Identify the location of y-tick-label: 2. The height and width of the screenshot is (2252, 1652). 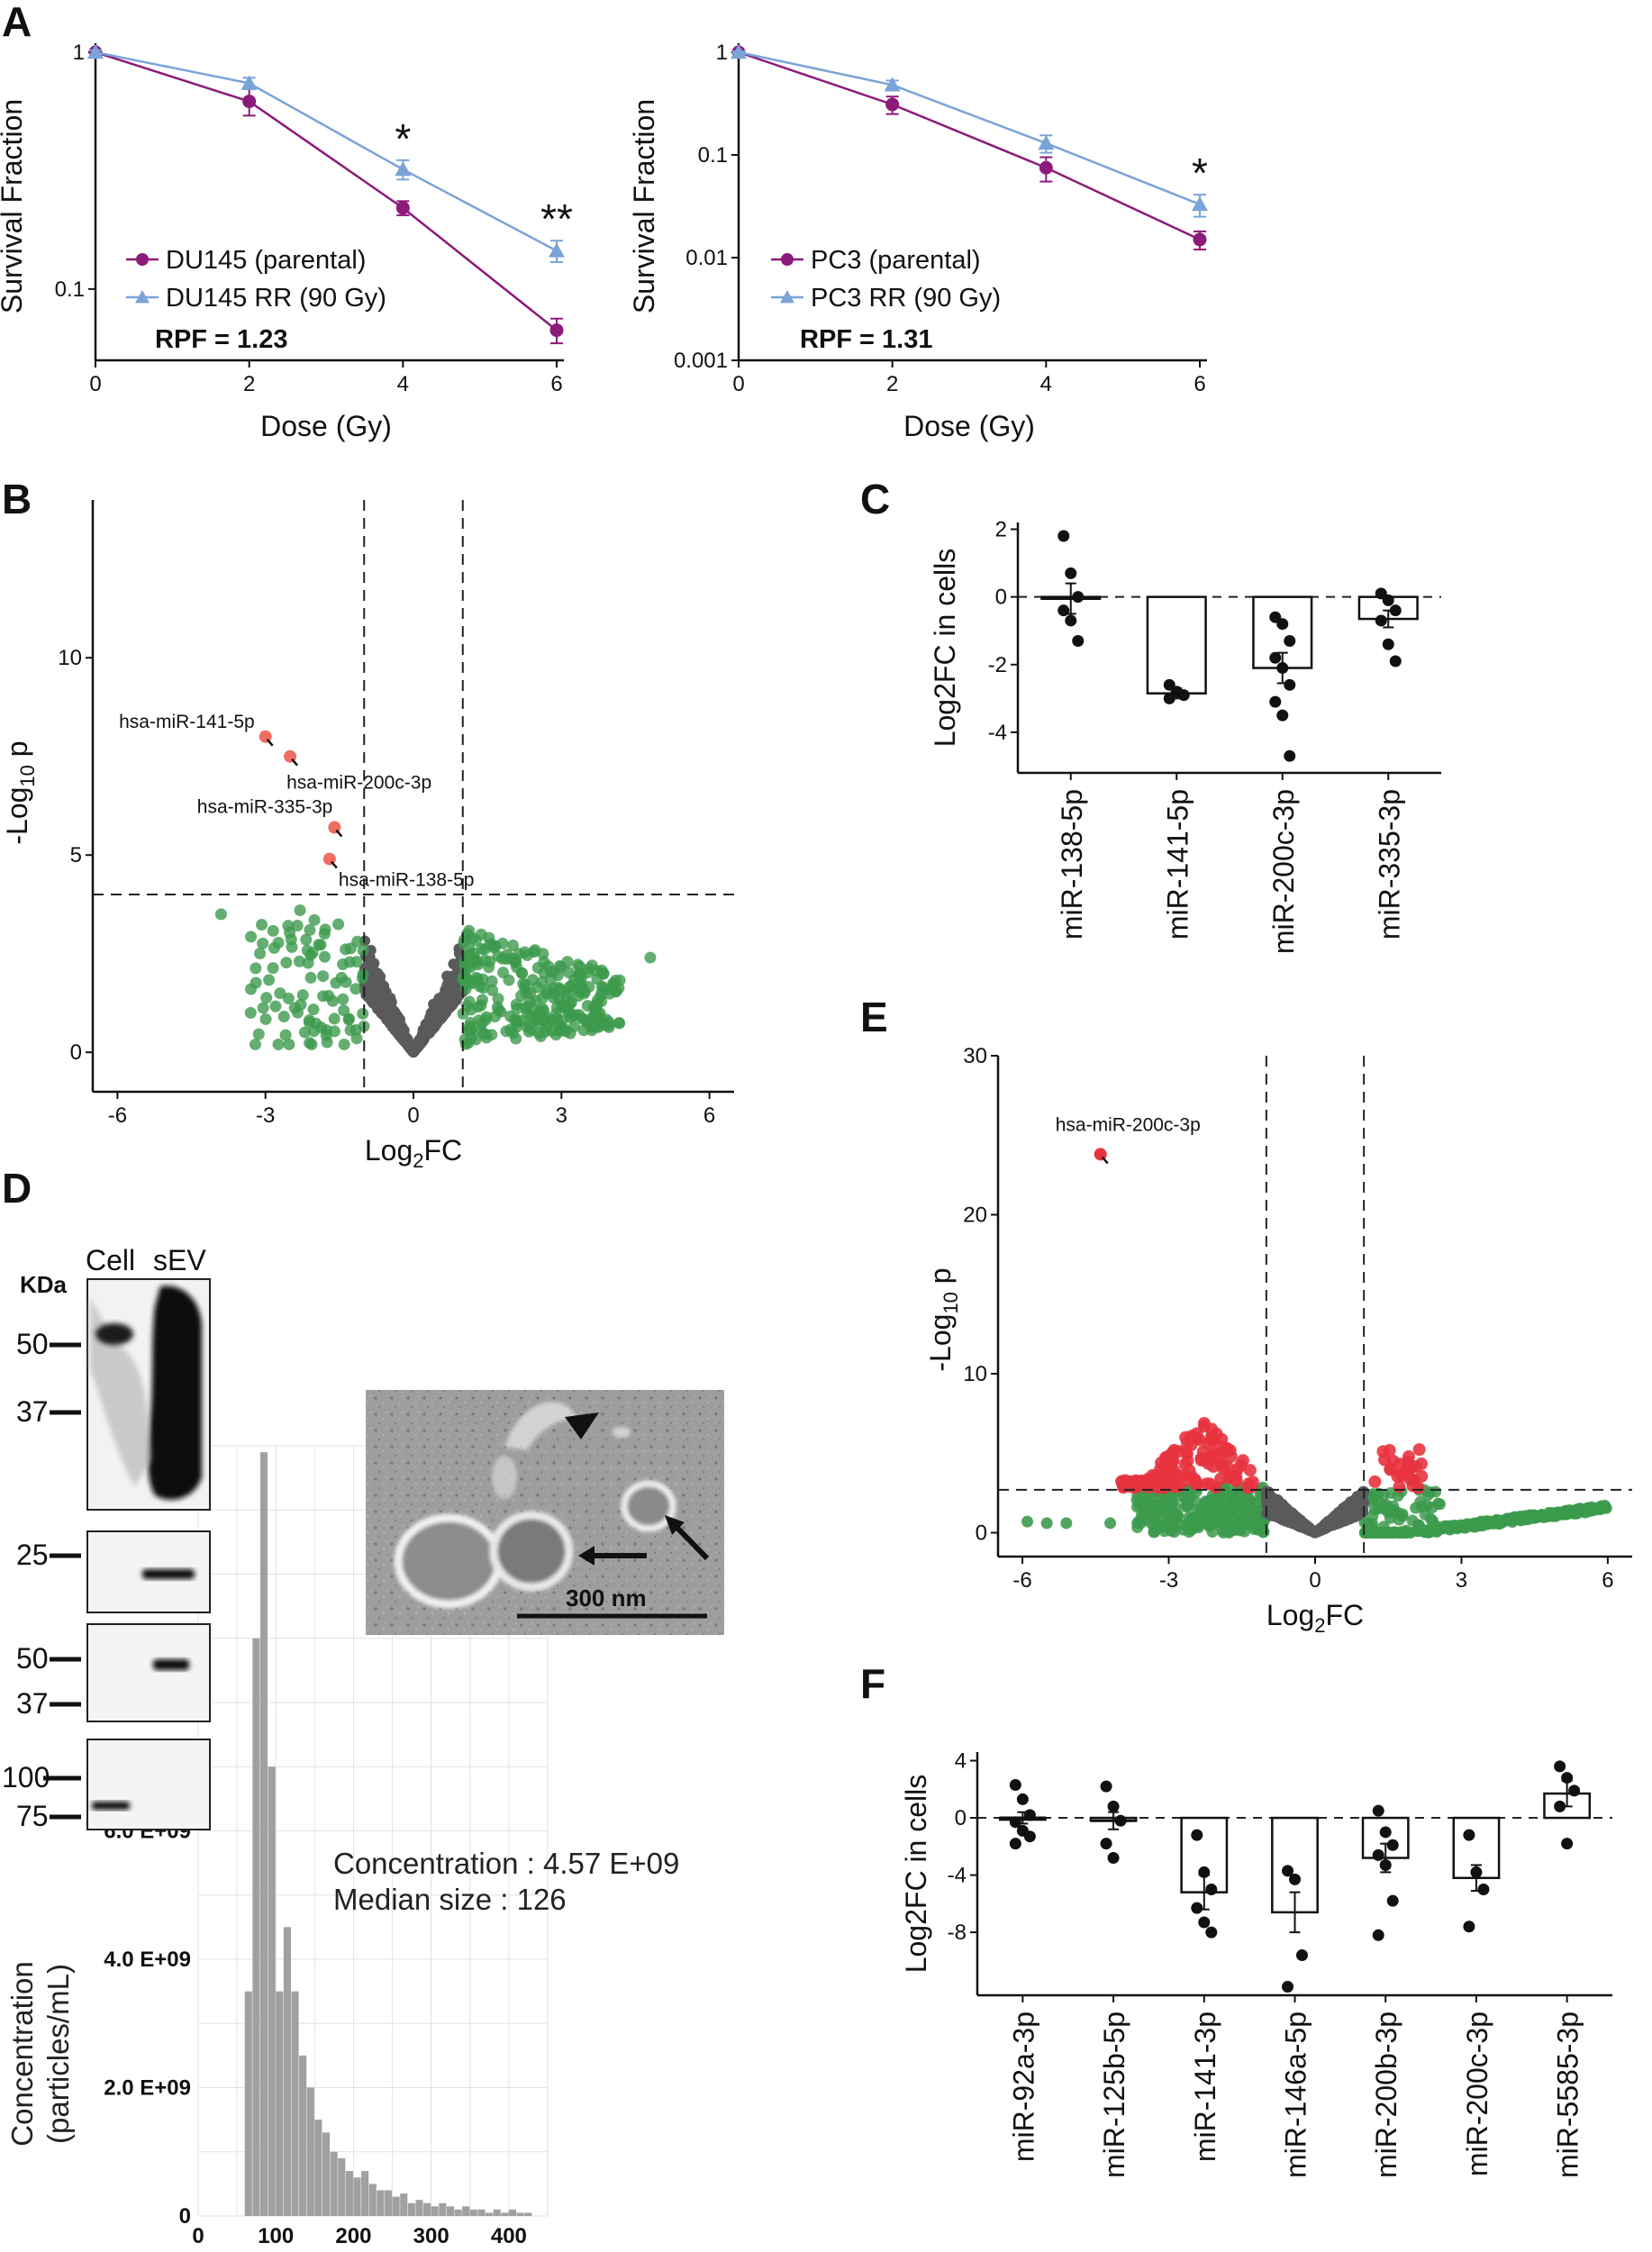
(1001, 530).